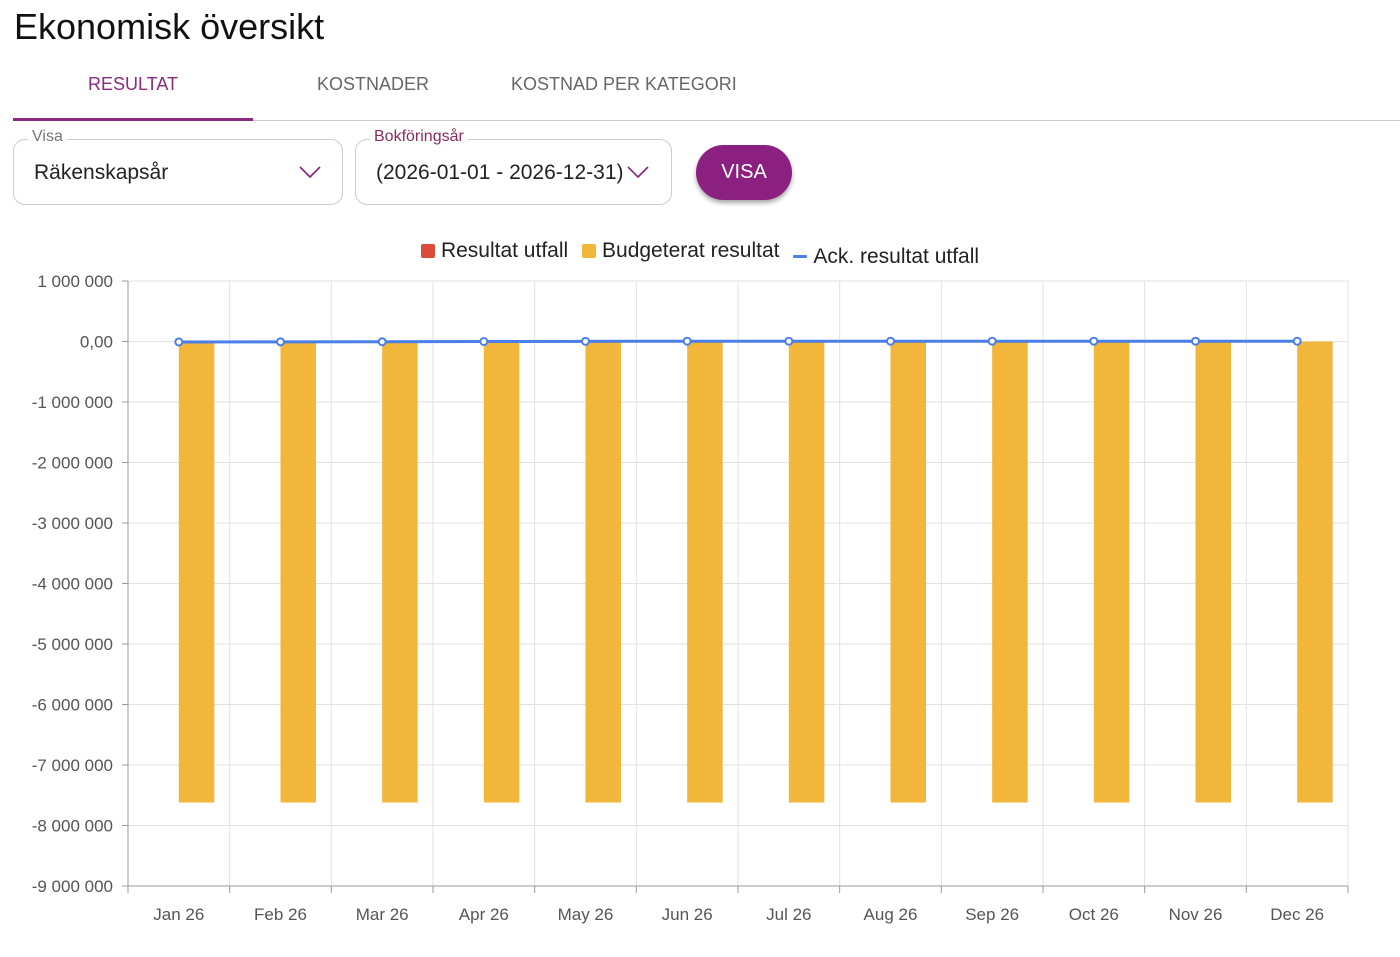  I want to click on legend-ack-resultat-utfall: Ack. resultat utfall, so click(886, 257).